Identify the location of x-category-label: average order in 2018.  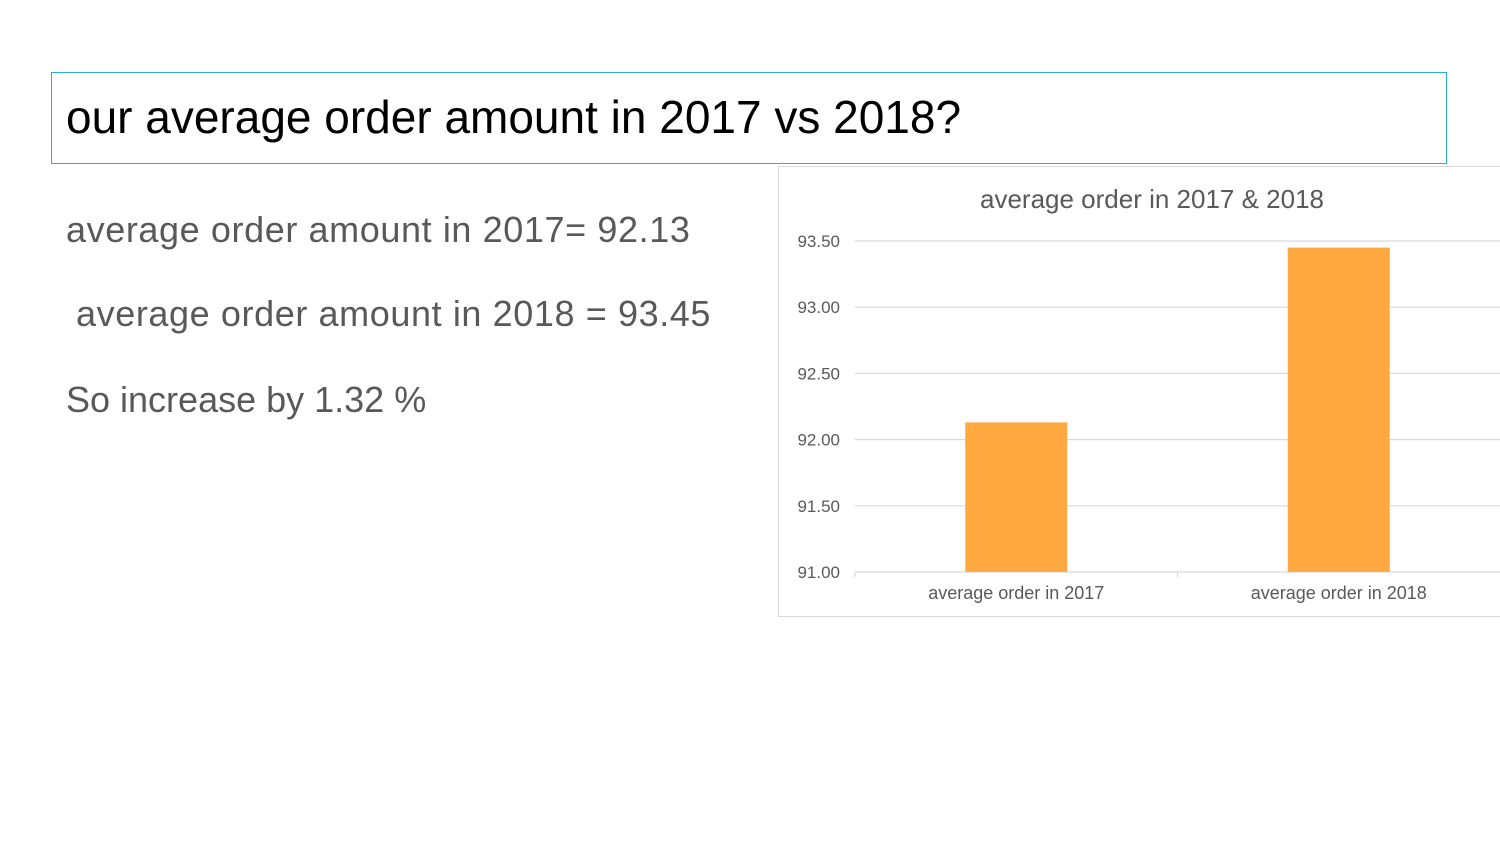
(1339, 593).